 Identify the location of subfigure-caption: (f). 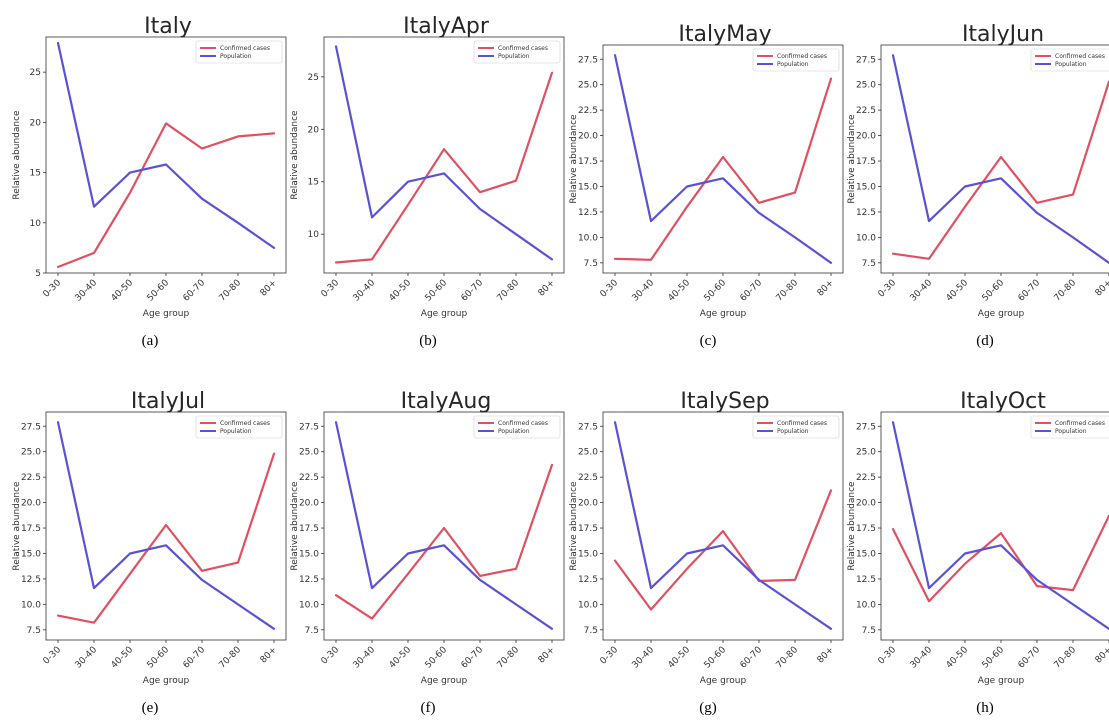
(428, 708).